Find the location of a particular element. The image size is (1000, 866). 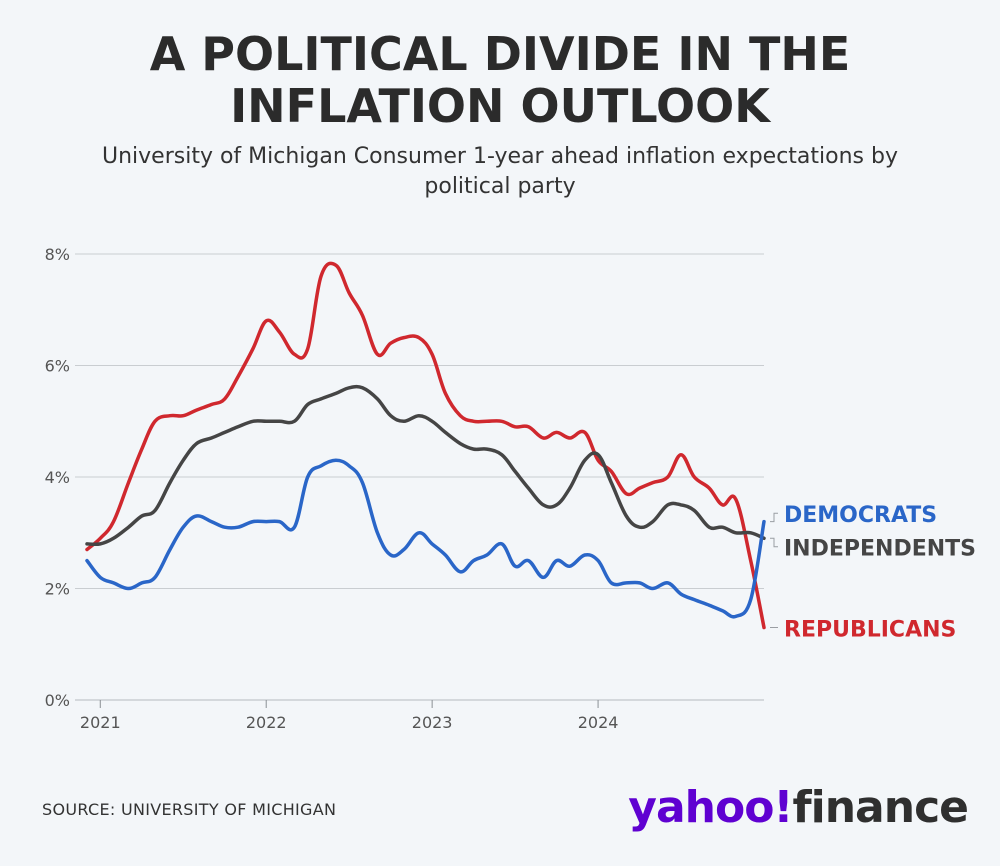

y-tick-label: 4% is located at coordinates (57, 477).